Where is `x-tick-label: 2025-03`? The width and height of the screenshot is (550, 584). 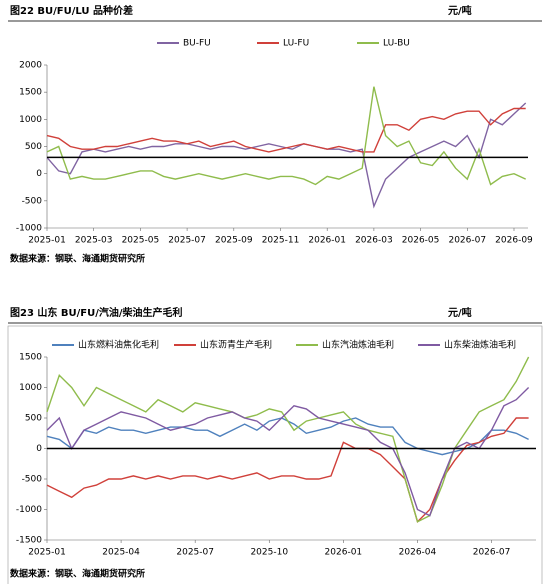
x-tick-label: 2025-03 is located at coordinates (94, 241).